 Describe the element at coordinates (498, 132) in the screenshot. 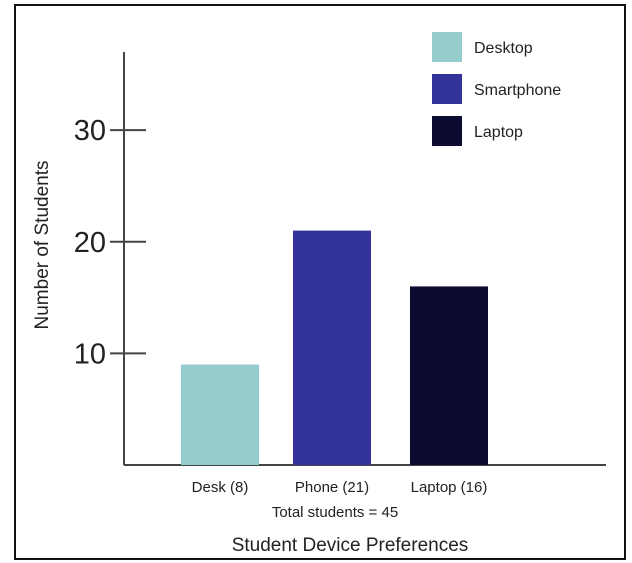

I see `legend-label: Laptop` at that location.